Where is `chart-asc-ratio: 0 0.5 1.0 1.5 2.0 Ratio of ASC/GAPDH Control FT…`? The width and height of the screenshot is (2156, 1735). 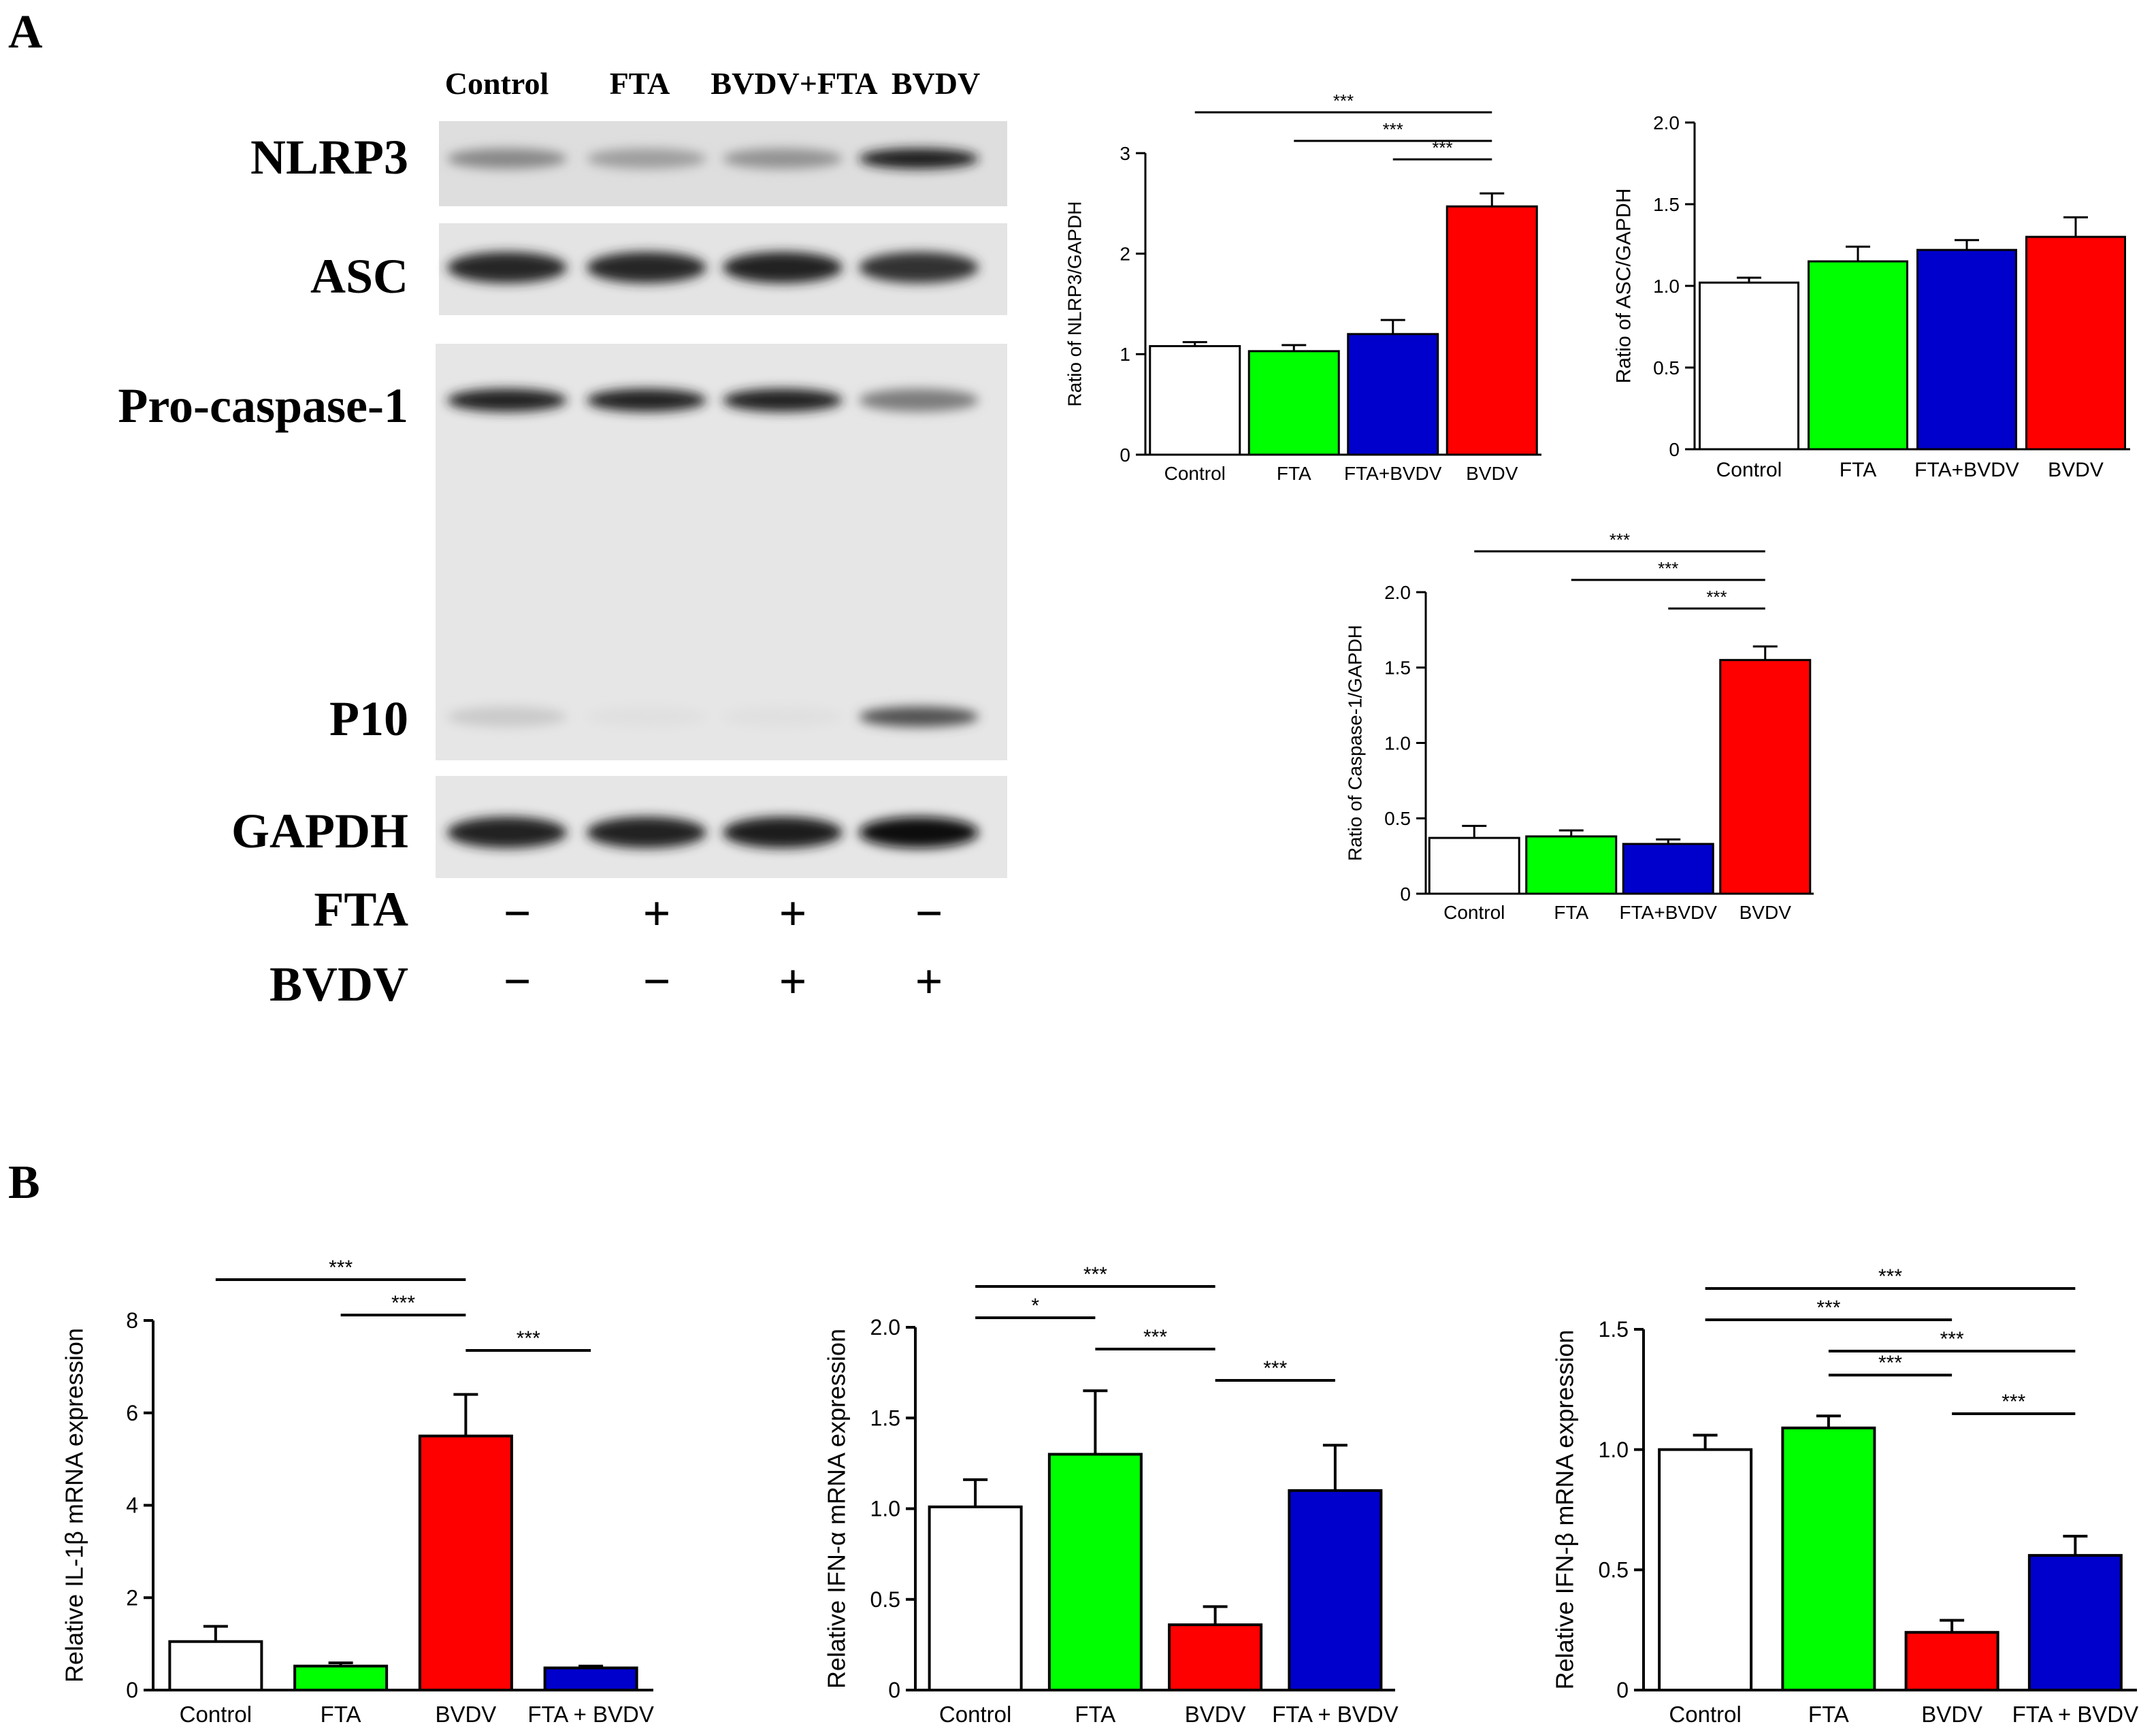
chart-asc-ratio: 0 0.5 1.0 1.5 2.0 Ratio of ASC/GAPDH Control FT… is located at coordinates (1871, 296).